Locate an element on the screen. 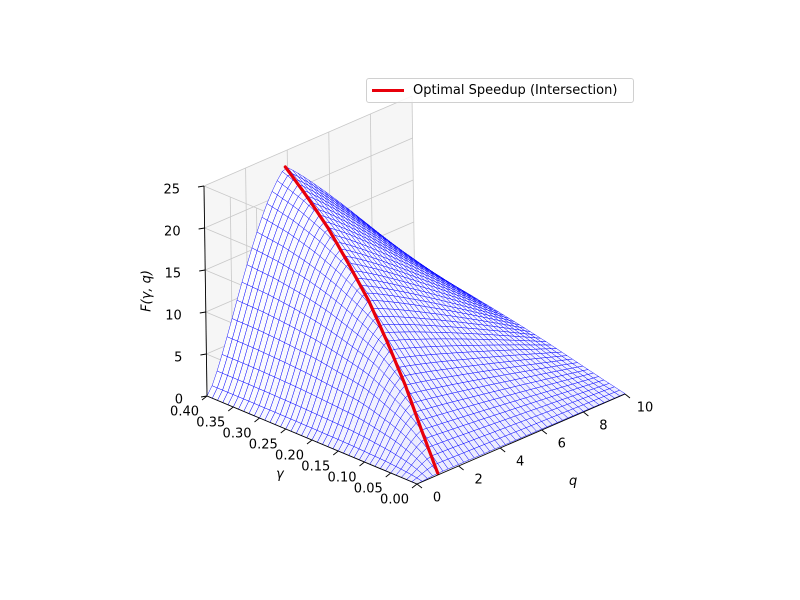 Image resolution: width=800 pixels, height=600 pixels. gamma-tick-label: 0.15 is located at coordinates (315, 467).